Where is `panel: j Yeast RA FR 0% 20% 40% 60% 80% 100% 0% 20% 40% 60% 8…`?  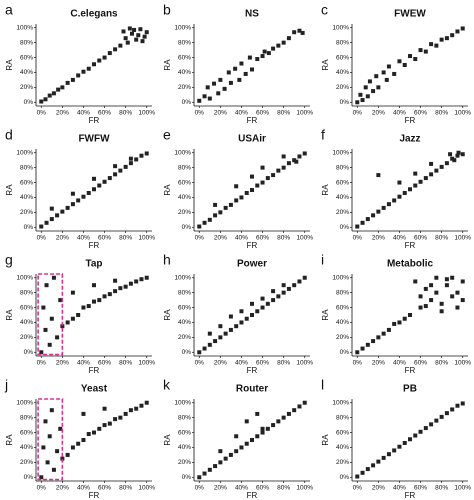
panel: j Yeast RA FR 0% 20% 40% 60% 80% 100% 0% 20% 40% 60% 8… is located at coordinates (79, 438).